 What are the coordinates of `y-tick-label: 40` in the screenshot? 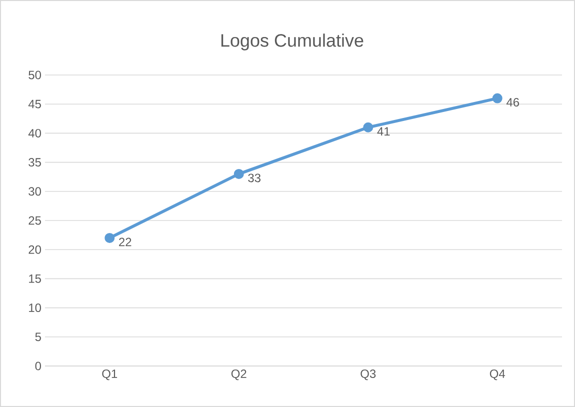 It's located at (35, 133).